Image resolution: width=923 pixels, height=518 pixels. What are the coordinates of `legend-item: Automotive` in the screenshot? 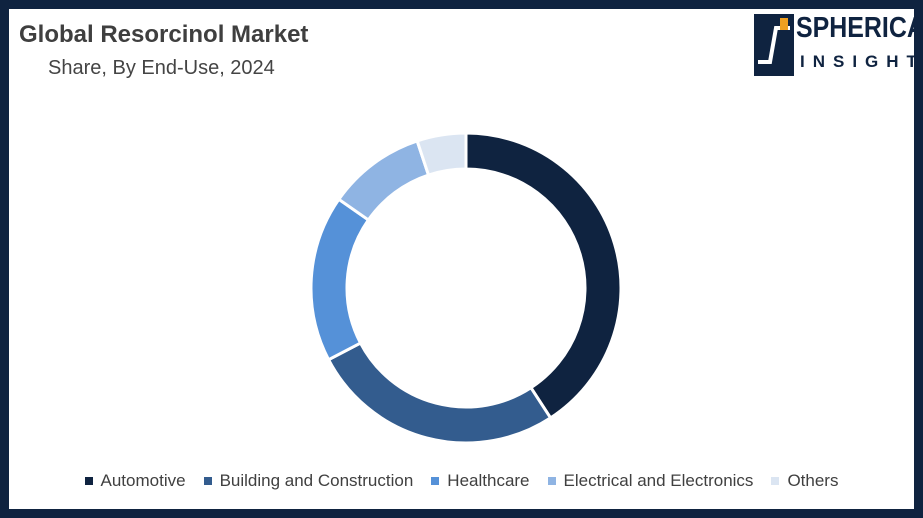 It's located at (135, 481).